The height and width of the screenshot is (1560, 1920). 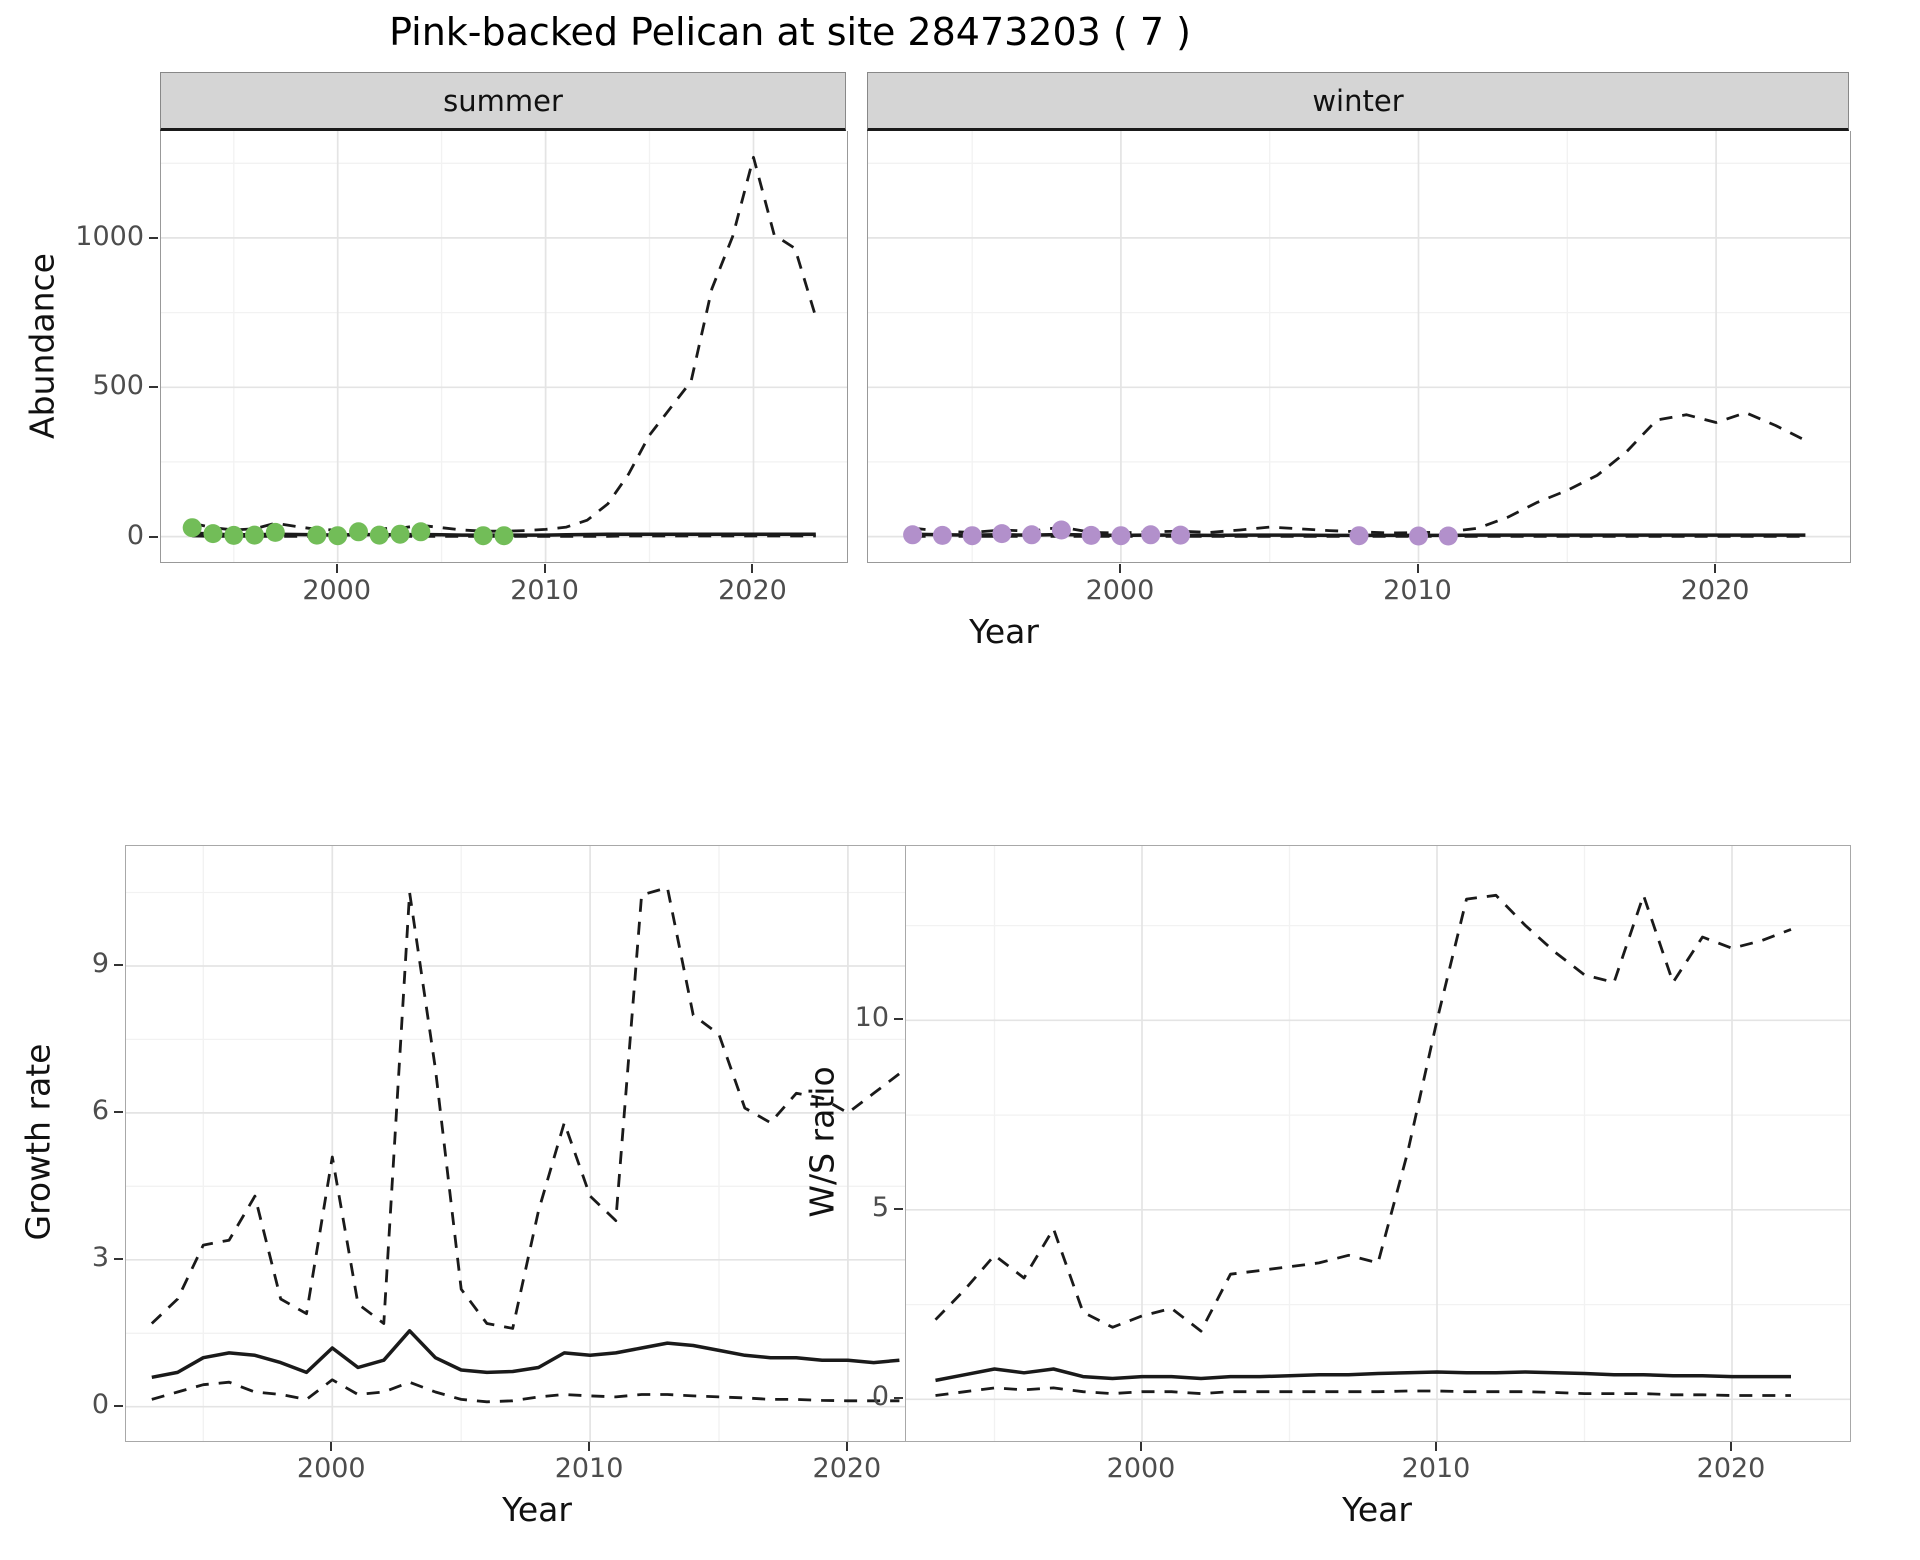 I want to click on facet-strip-summer: summer, so click(x=503, y=101).